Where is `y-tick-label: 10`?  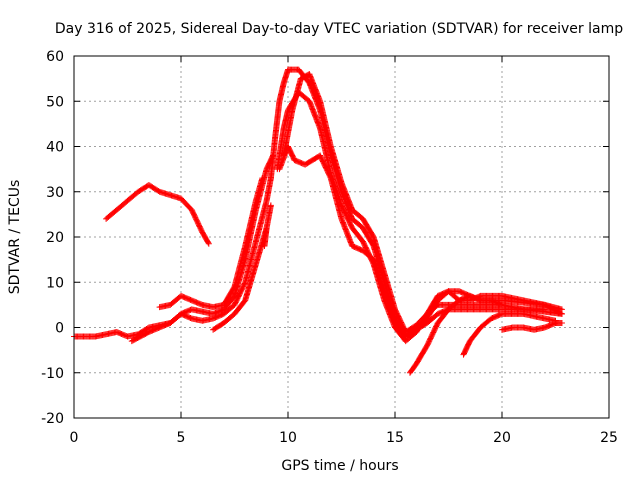
y-tick-label: 10 is located at coordinates (55, 283).